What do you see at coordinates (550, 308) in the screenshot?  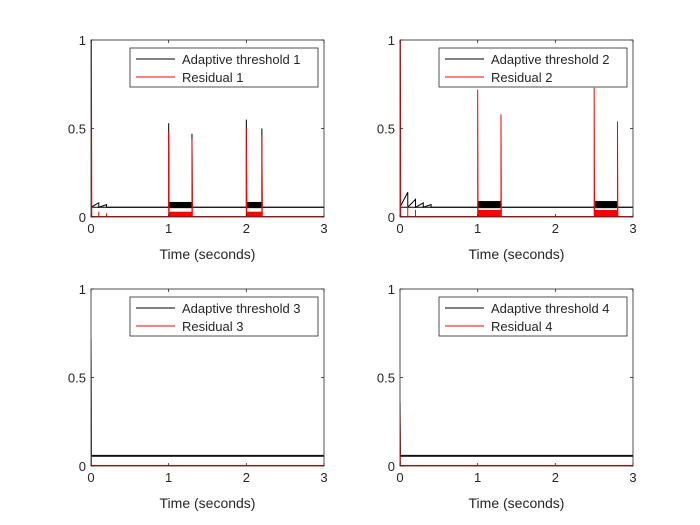 I see `legend-entry: Adaptive threshold 4` at bounding box center [550, 308].